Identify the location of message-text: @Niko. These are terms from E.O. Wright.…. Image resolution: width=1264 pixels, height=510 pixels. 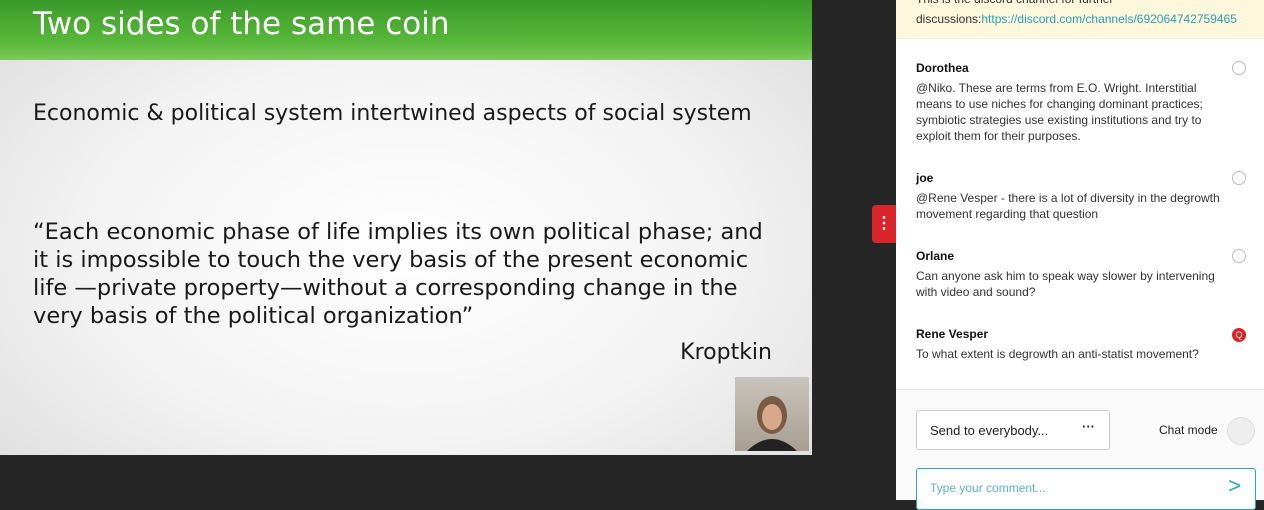
(1059, 112).